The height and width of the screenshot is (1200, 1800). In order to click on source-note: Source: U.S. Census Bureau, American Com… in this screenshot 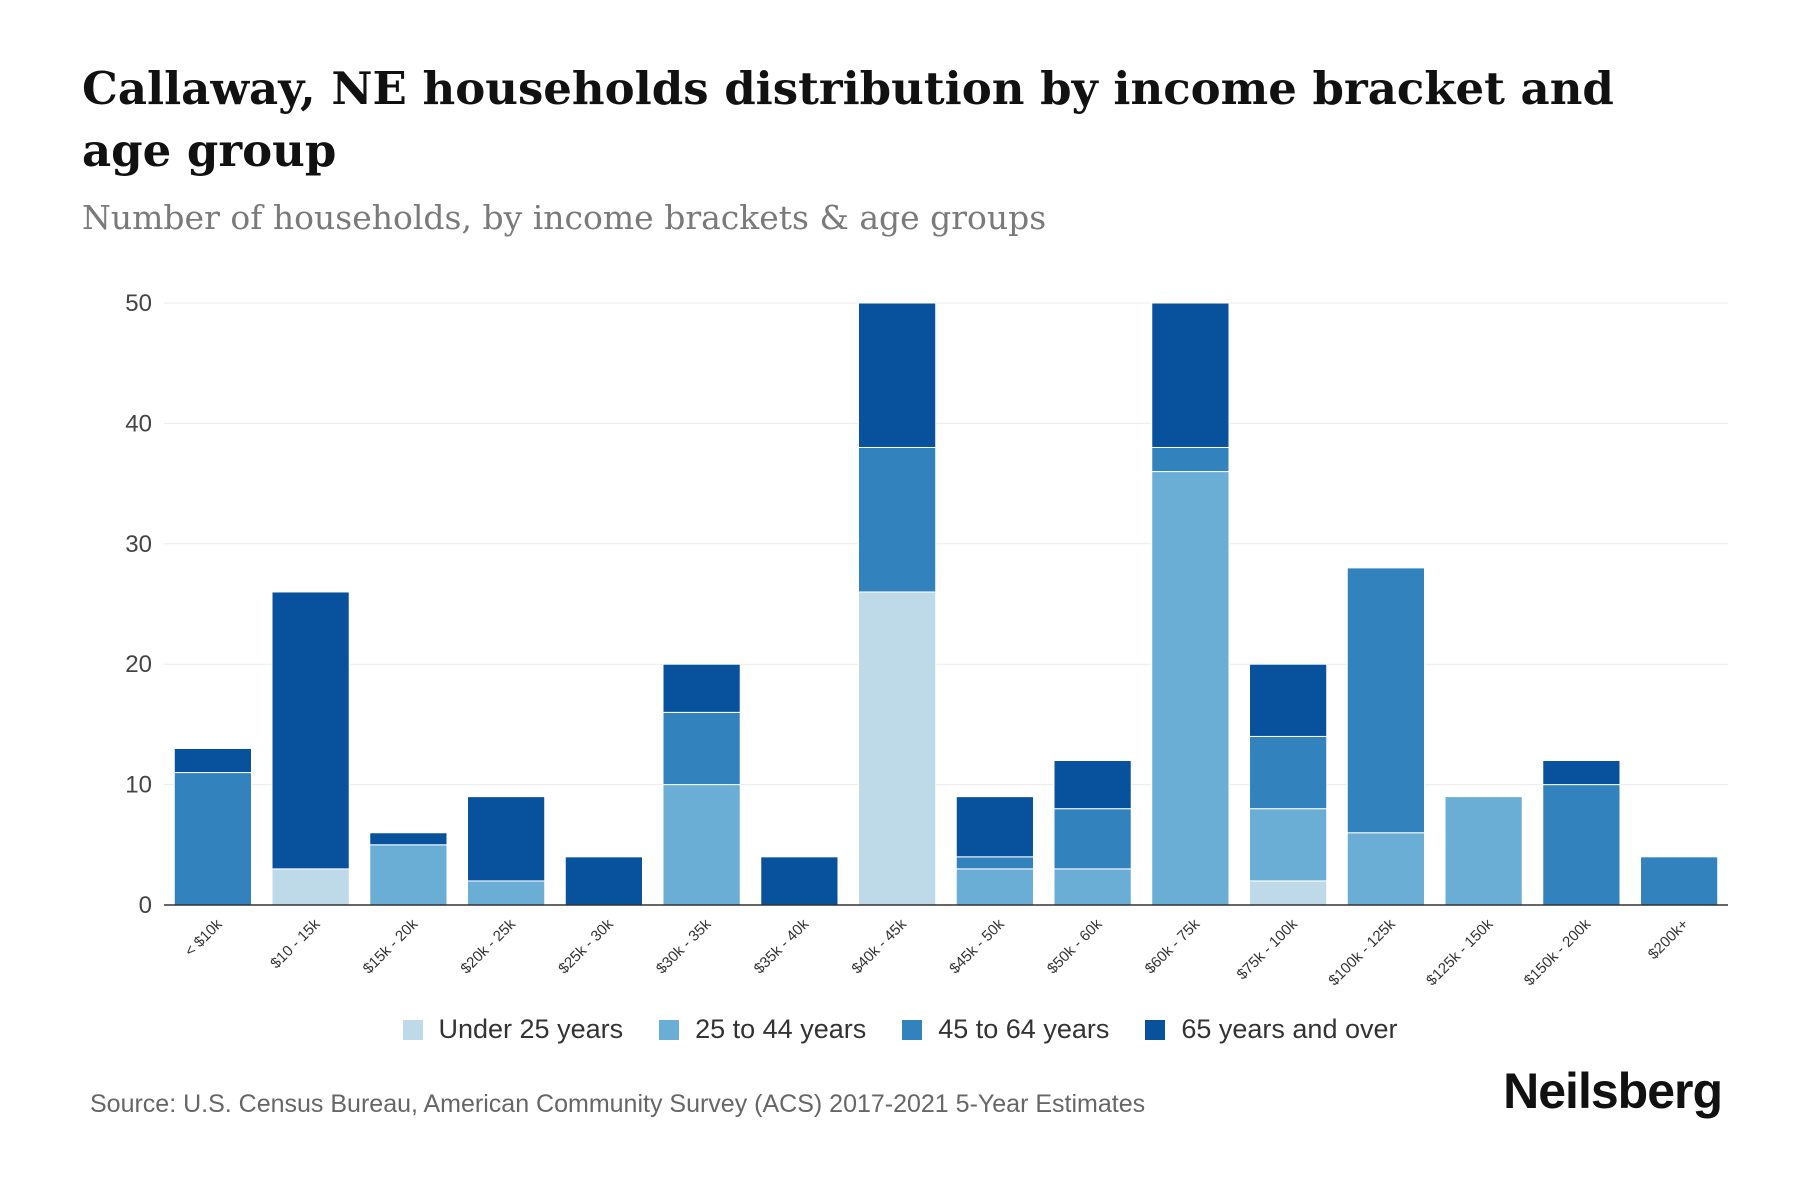, I will do `click(618, 1104)`.